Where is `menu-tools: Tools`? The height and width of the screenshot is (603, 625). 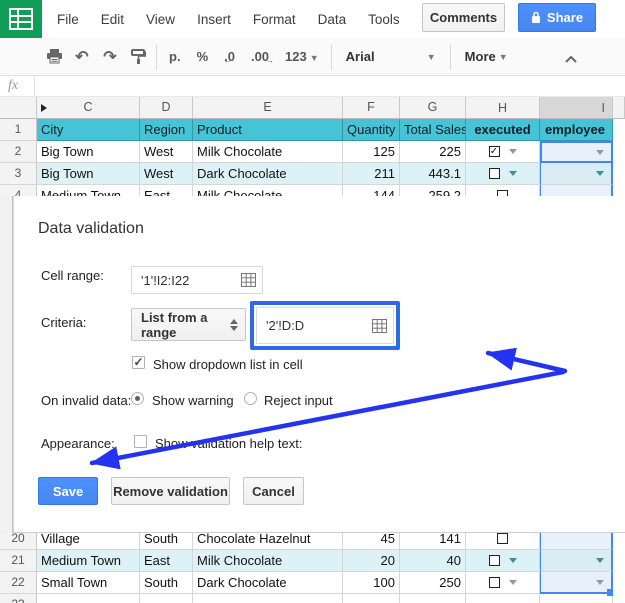 menu-tools: Tools is located at coordinates (384, 19).